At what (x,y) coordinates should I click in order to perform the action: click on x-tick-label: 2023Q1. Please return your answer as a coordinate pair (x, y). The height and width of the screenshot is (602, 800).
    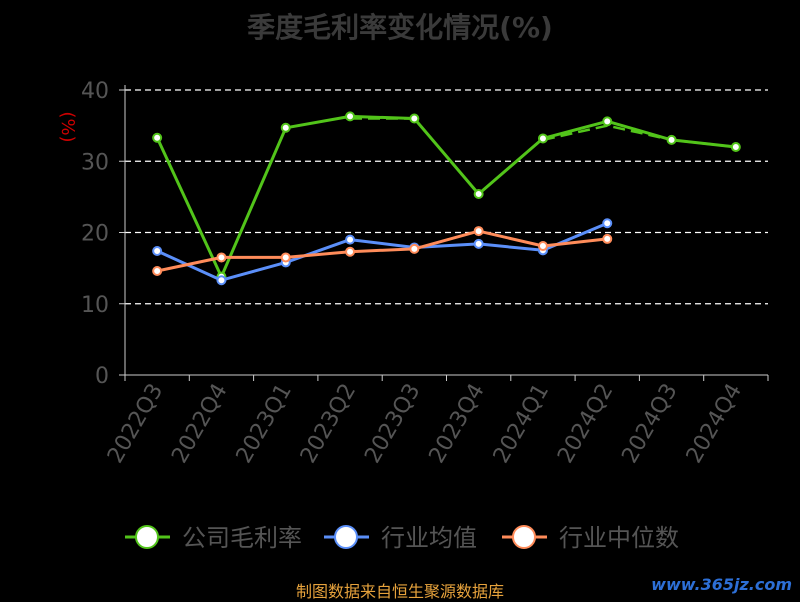
    Looking at the image, I should click on (264, 424).